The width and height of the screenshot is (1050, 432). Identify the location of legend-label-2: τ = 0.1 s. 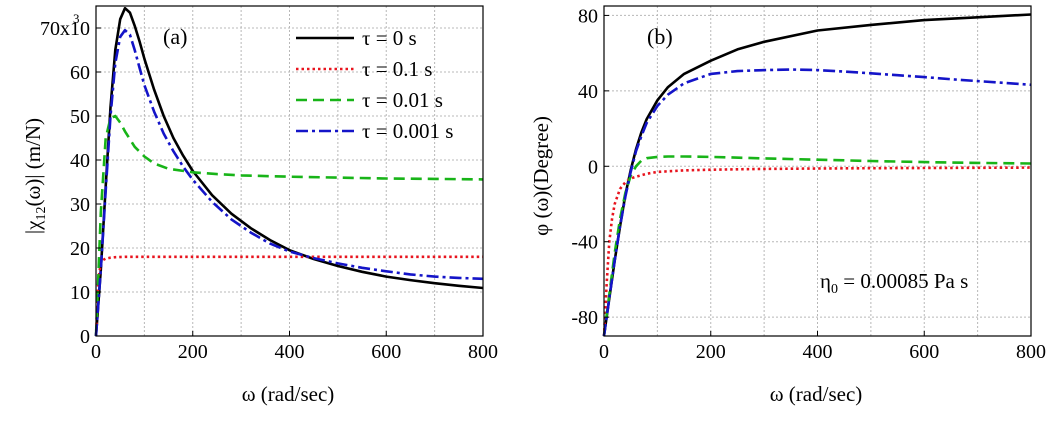
(397, 69).